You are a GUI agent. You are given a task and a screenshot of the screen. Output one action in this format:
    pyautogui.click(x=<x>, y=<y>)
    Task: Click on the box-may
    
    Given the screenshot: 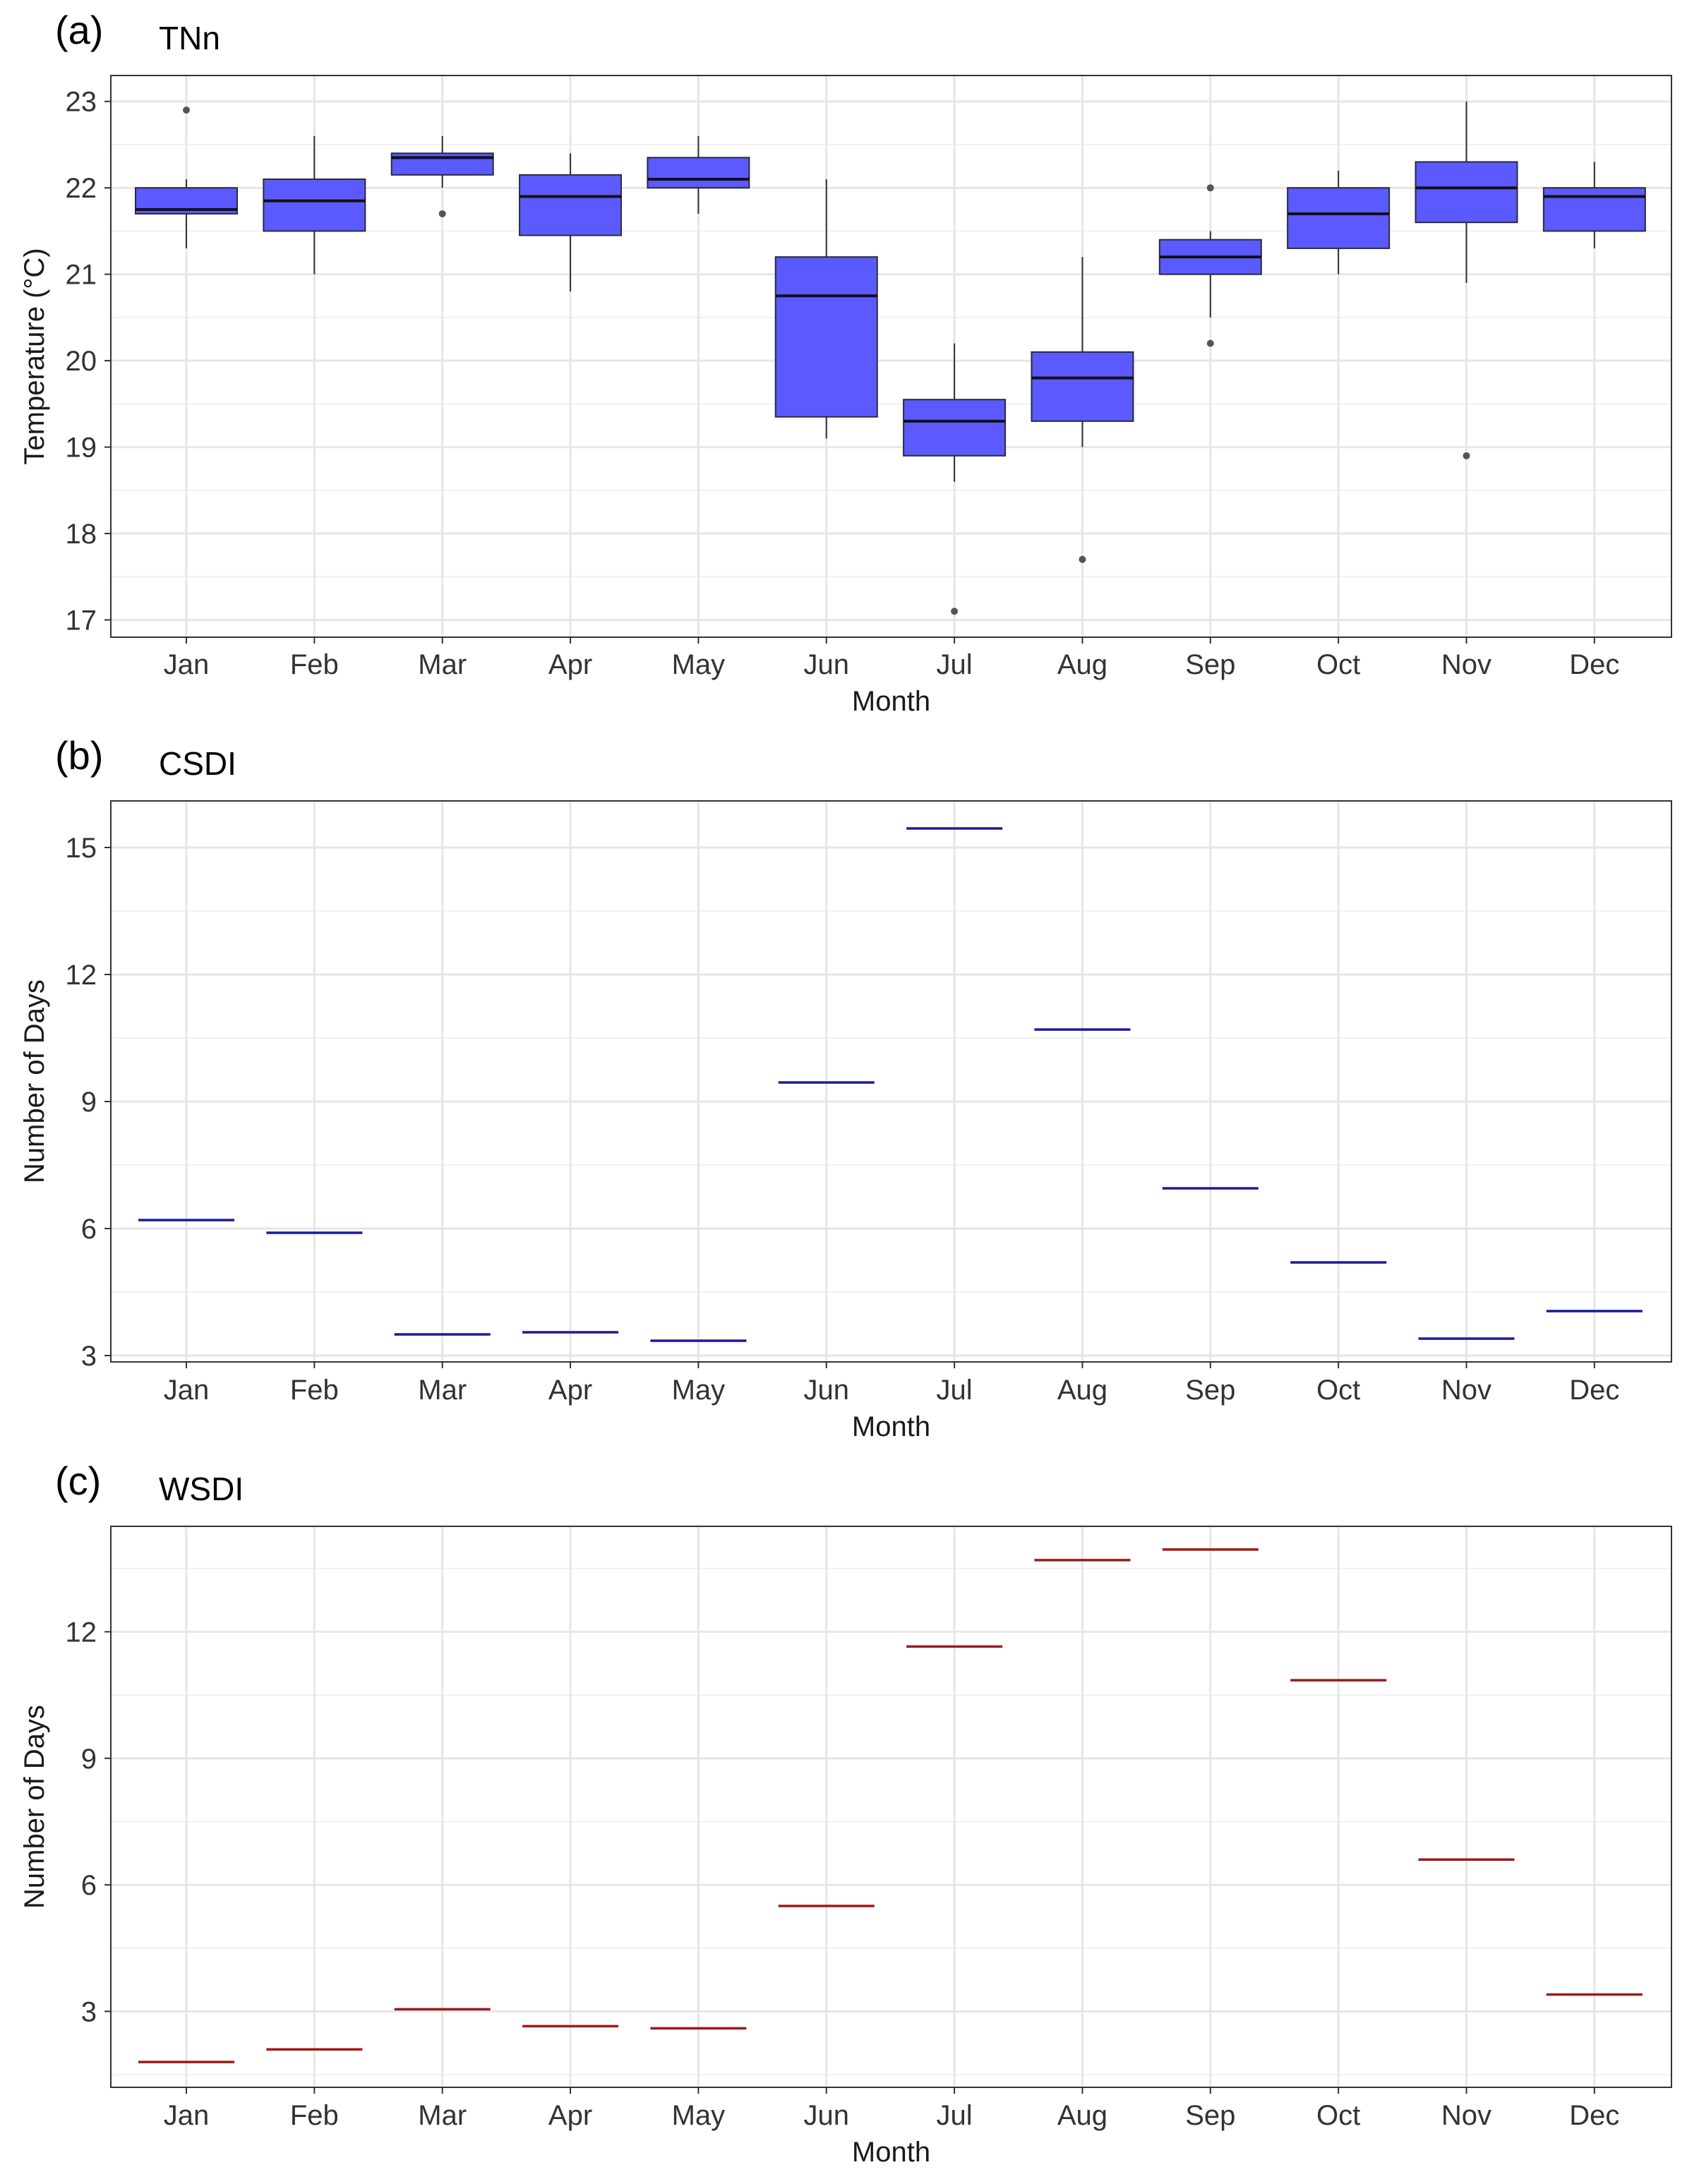 What is the action you would take?
    pyautogui.click(x=699, y=174)
    